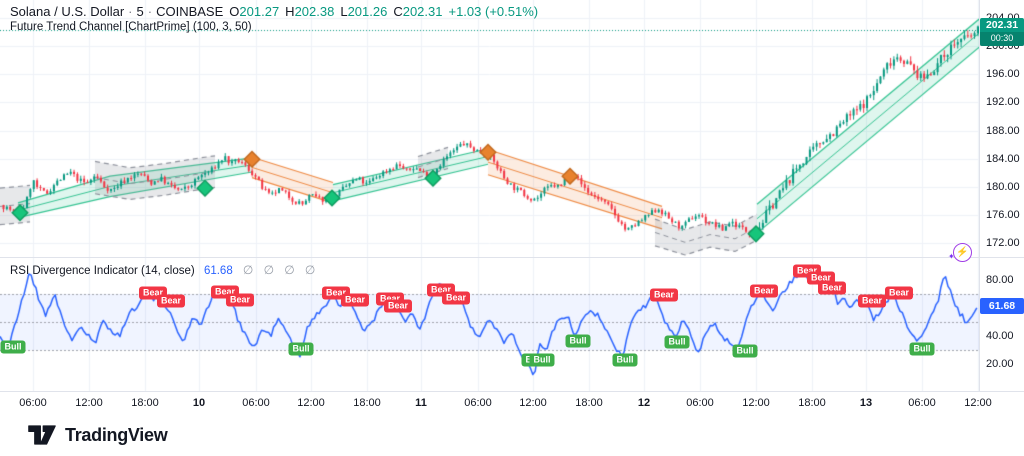 This screenshot has height=456, width=1024. What do you see at coordinates (512, 257) in the screenshot?
I see `pane-separator` at bounding box center [512, 257].